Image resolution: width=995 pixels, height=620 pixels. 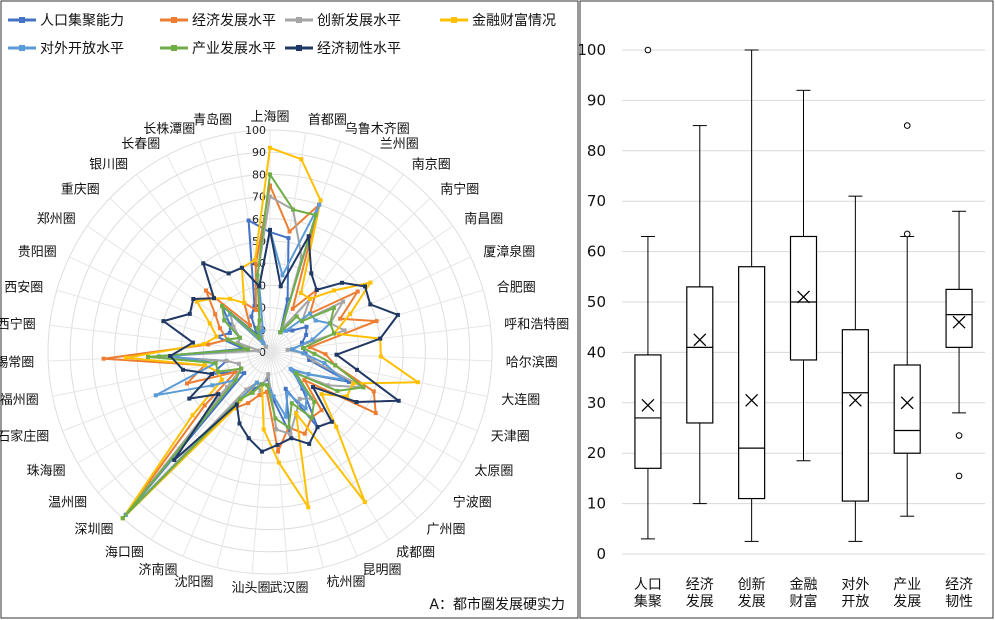 I want to click on radar-category-label: 哈尔滨圈, so click(x=532, y=363).